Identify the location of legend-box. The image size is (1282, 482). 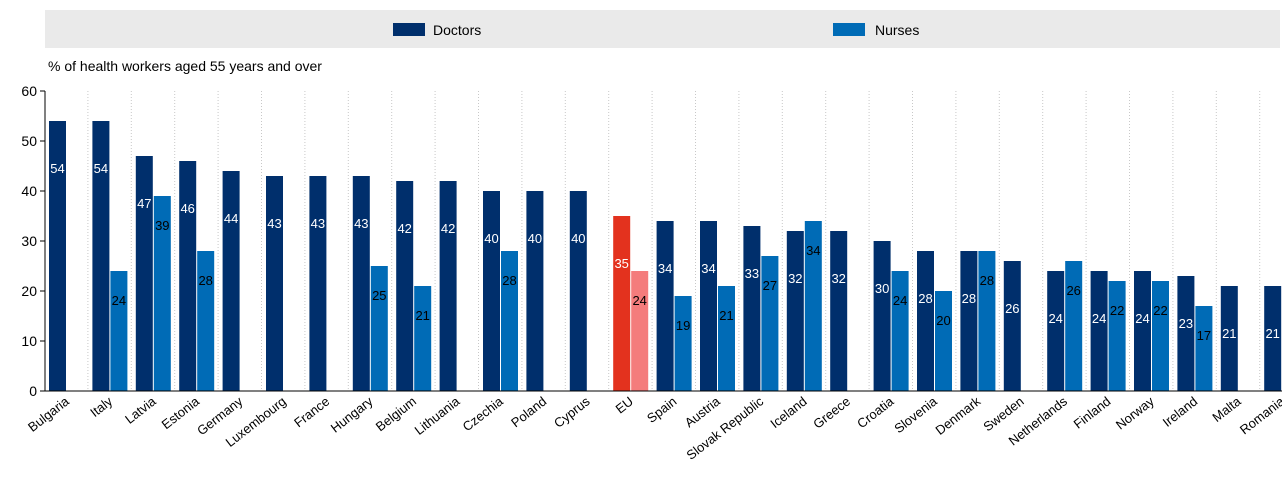
(662, 29).